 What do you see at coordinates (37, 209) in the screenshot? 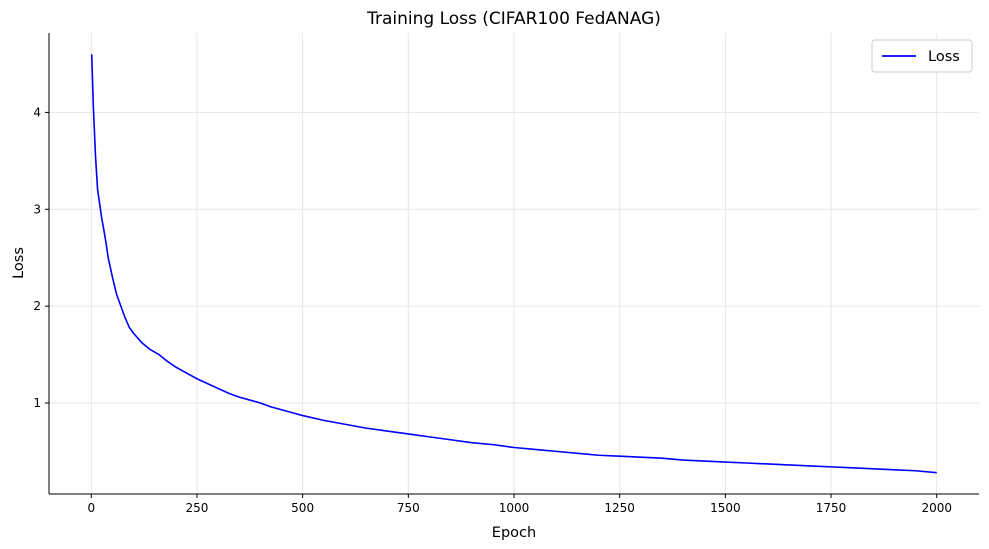
I see `y-tick-label: 3` at bounding box center [37, 209].